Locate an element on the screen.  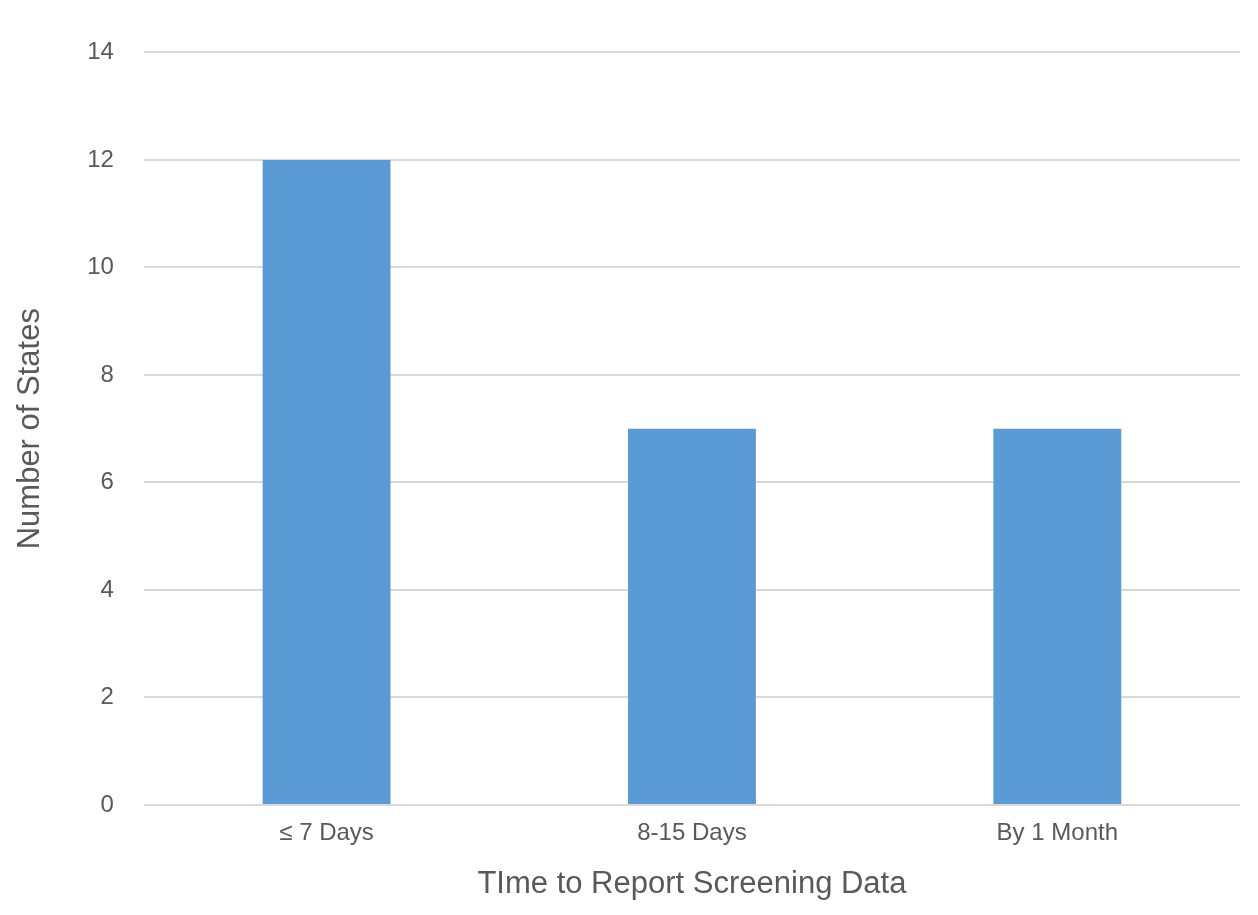
y-tick-label: 2 is located at coordinates (107, 696).